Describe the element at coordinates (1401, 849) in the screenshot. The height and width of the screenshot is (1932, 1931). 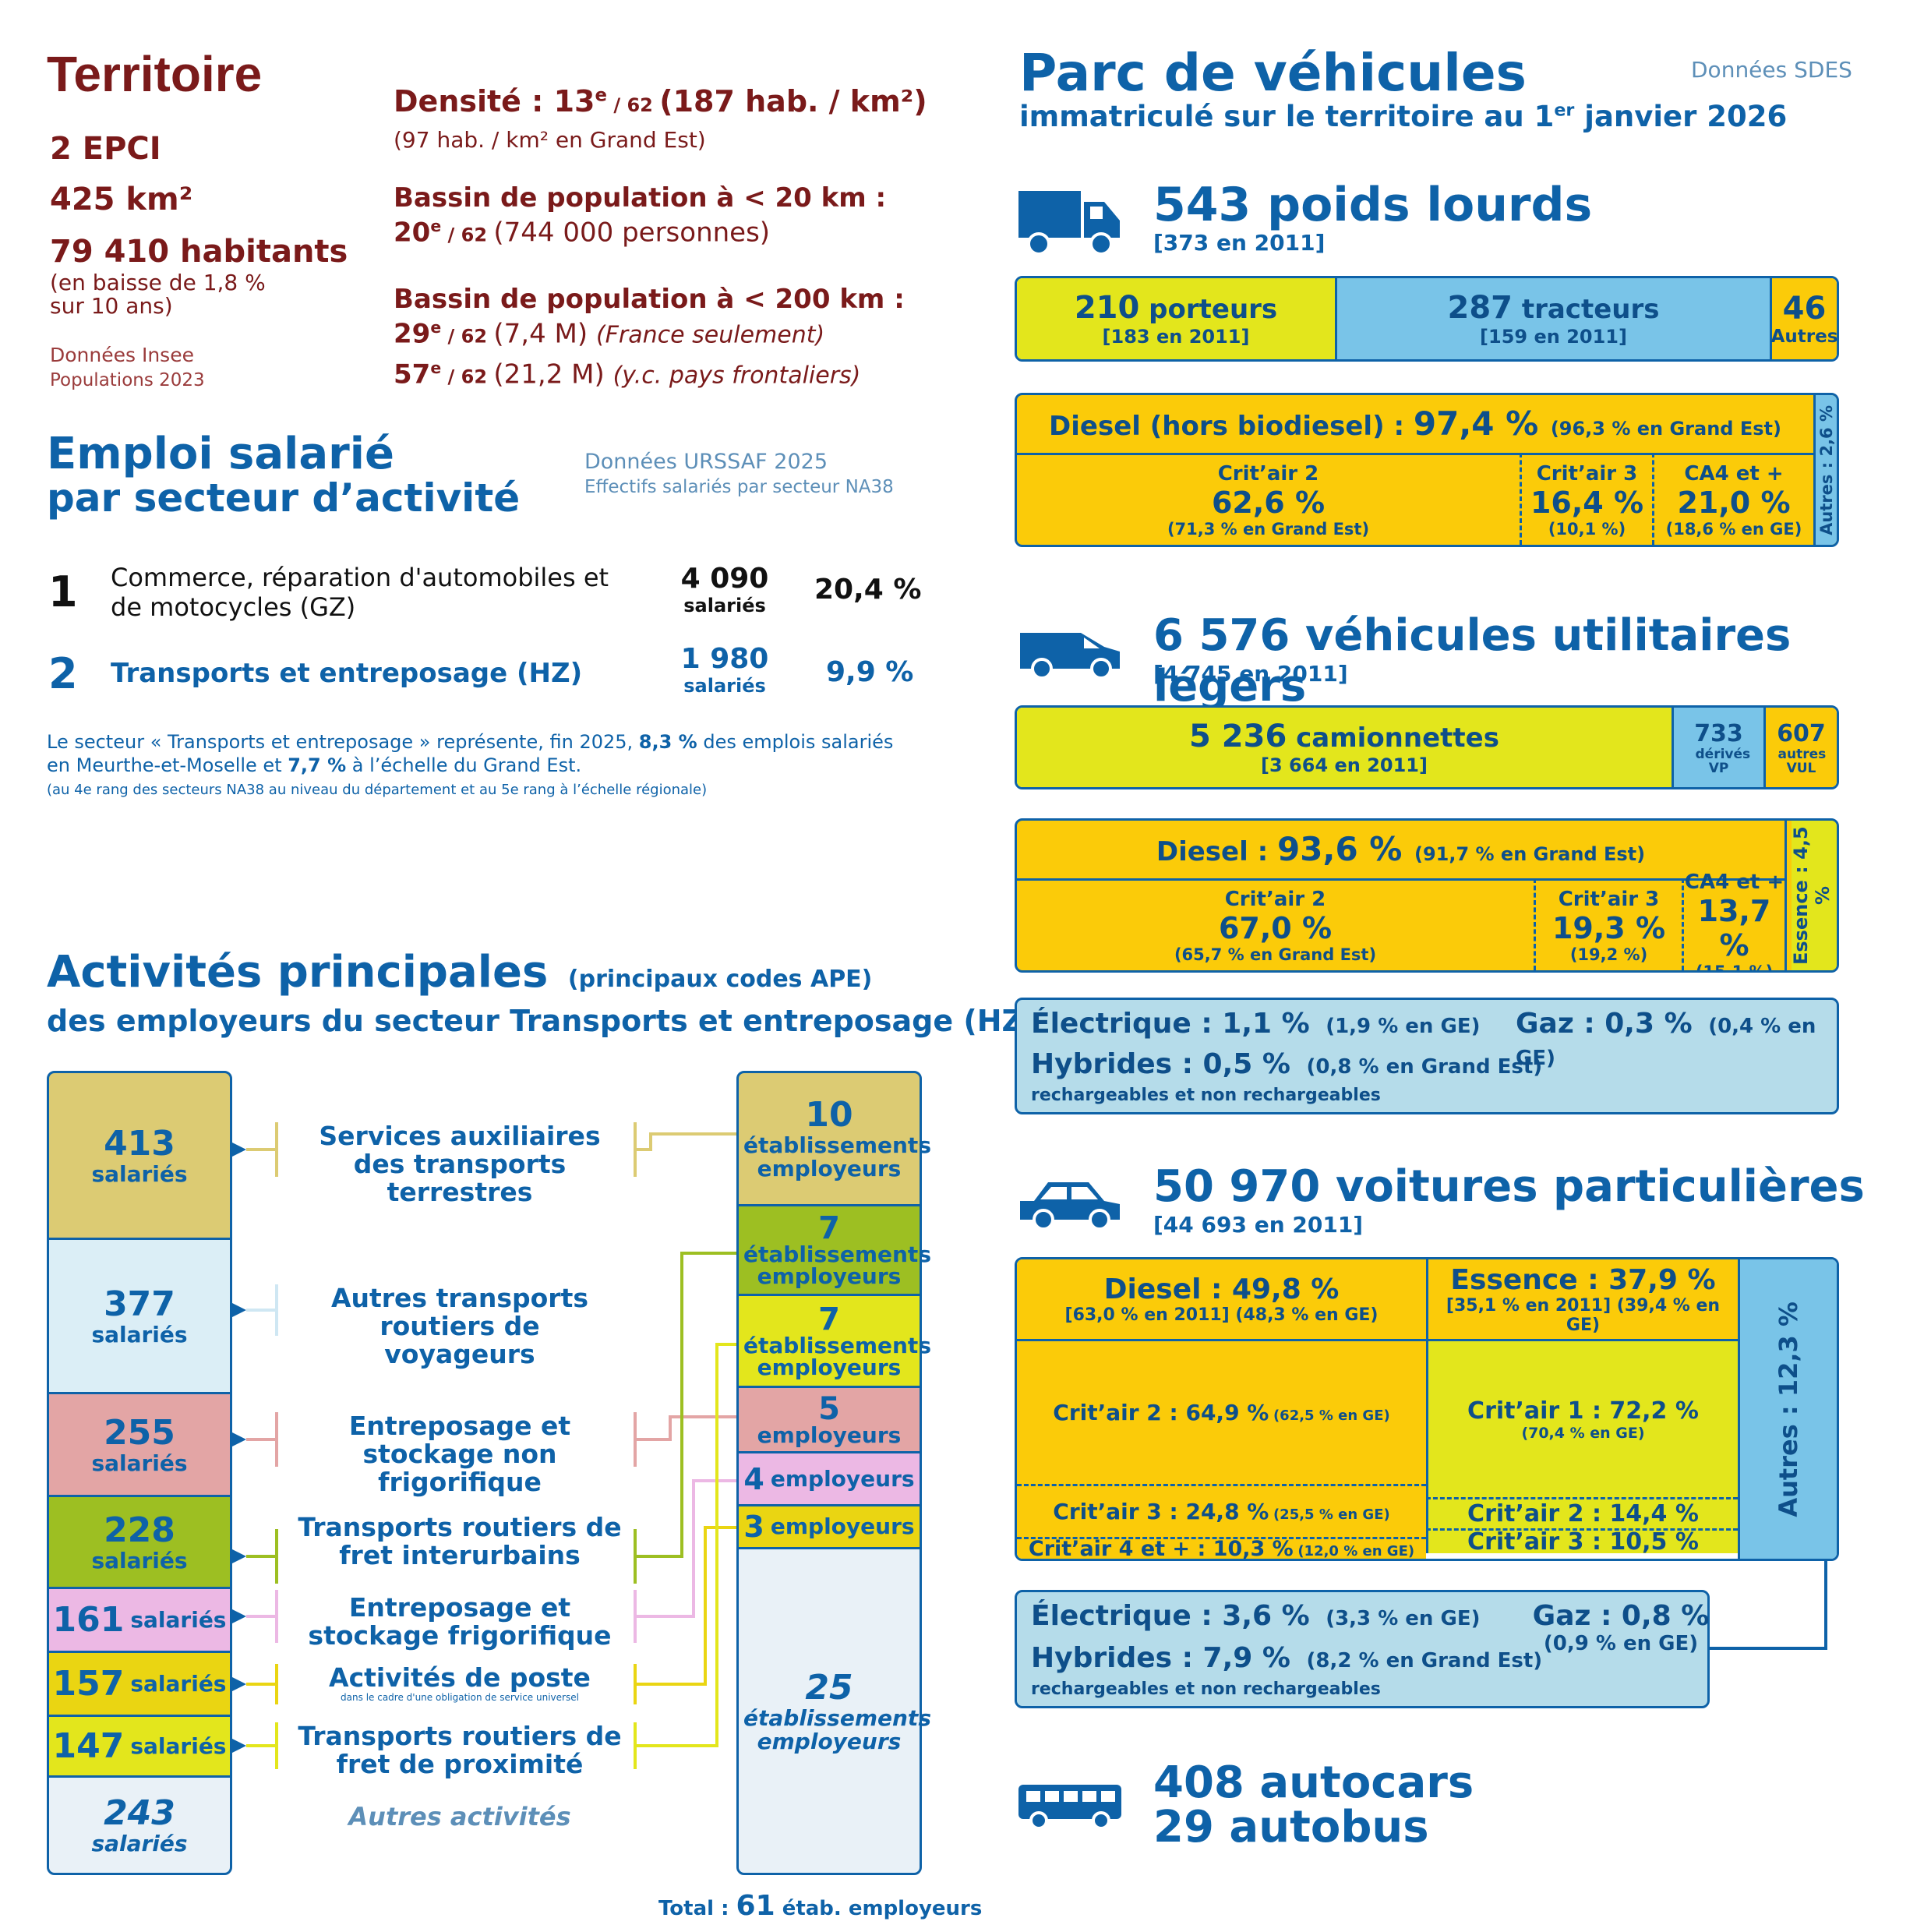
I see `vul-diesel: Diesel : 93,6 % (91,7 % en Grand Est)` at that location.